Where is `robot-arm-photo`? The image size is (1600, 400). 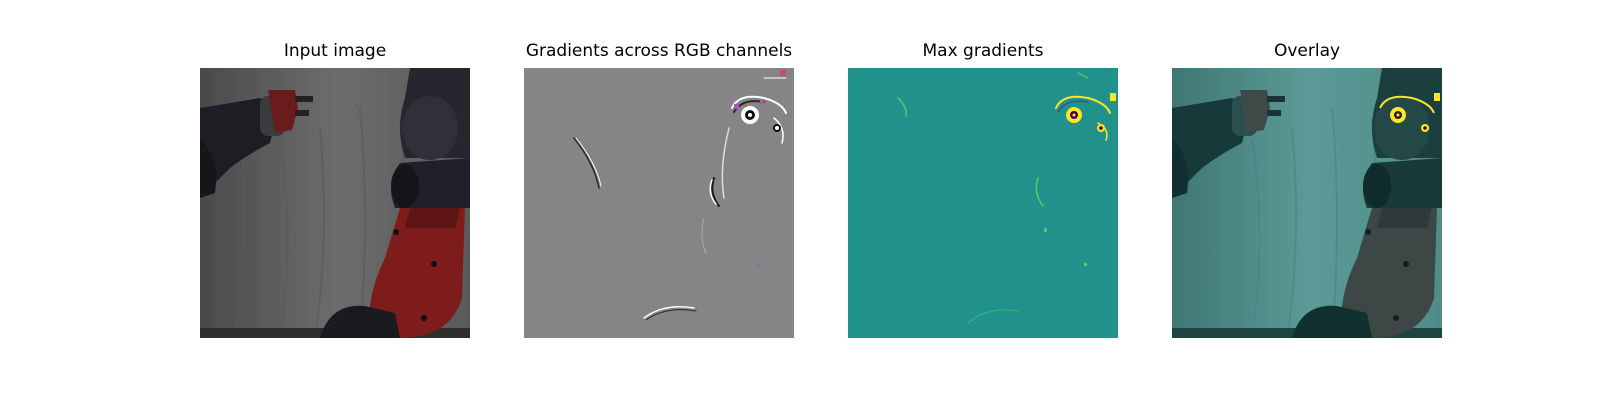
robot-arm-photo is located at coordinates (335, 203).